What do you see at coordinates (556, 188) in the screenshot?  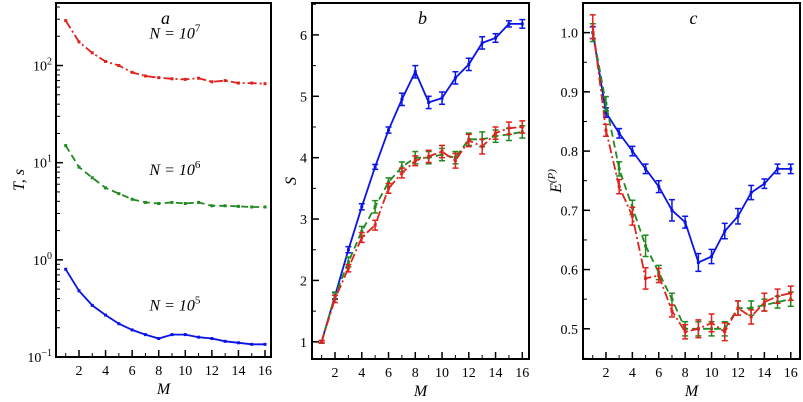 I see `y-axis-title-base: E` at bounding box center [556, 188].